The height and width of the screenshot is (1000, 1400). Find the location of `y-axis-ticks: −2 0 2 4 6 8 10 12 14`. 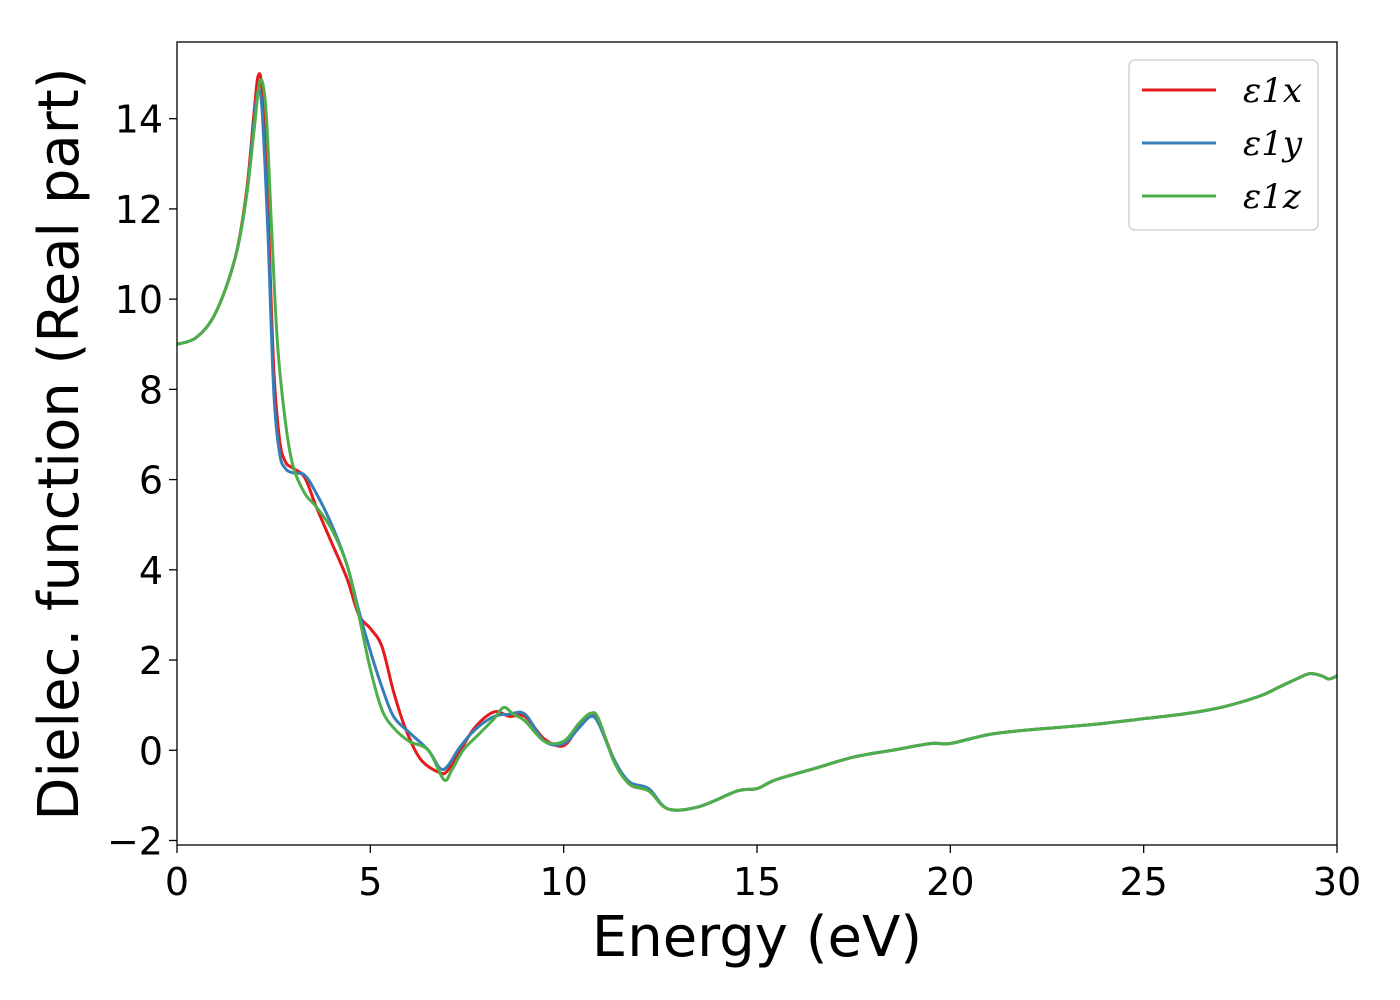

y-axis-ticks: −2 0 2 4 6 8 10 12 14 is located at coordinates (142, 480).